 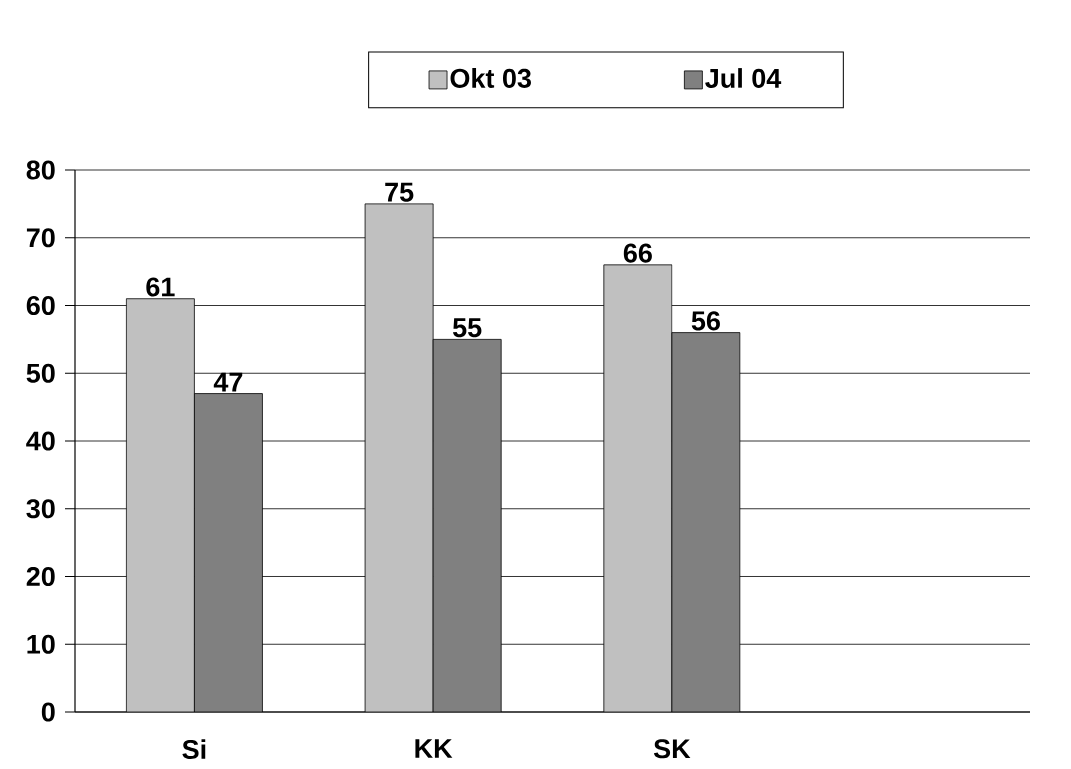 What do you see at coordinates (40, 305) in the screenshot?
I see `y-tick-label: 60` at bounding box center [40, 305].